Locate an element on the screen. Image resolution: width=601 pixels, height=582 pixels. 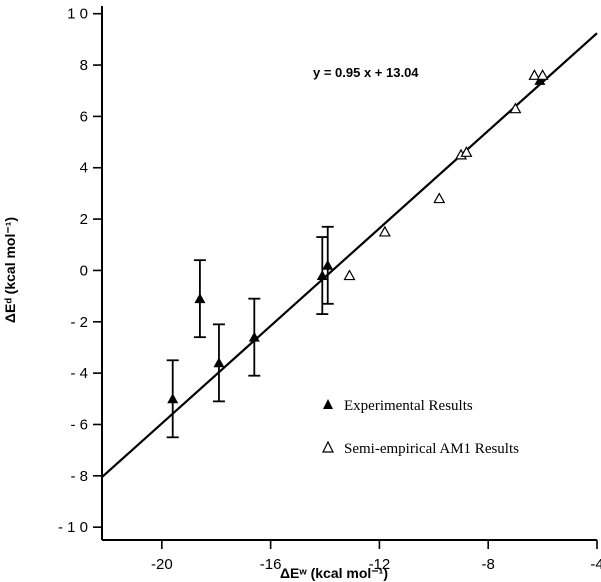
legend-marker-experimental is located at coordinates (328, 404).